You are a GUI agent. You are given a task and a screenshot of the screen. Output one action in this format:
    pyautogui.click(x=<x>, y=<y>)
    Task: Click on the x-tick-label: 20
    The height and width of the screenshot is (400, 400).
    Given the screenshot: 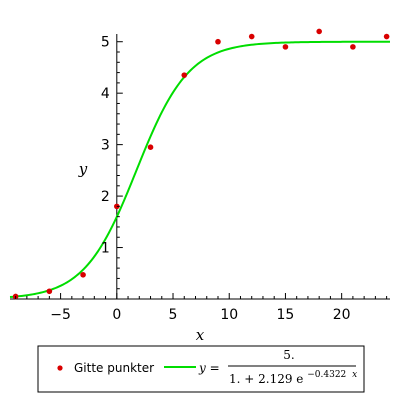 What is the action you would take?
    pyautogui.click(x=342, y=315)
    